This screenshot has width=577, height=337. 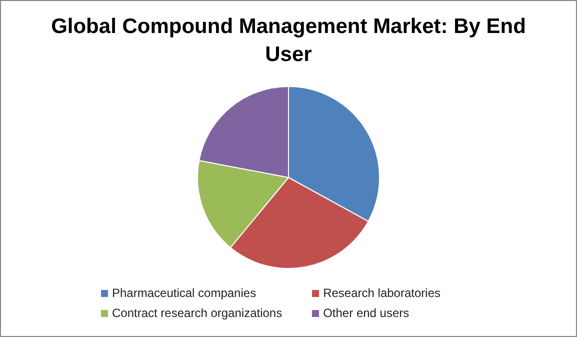 What do you see at coordinates (184, 293) in the screenshot?
I see `legend-label: Pharmaceutical companies` at bounding box center [184, 293].